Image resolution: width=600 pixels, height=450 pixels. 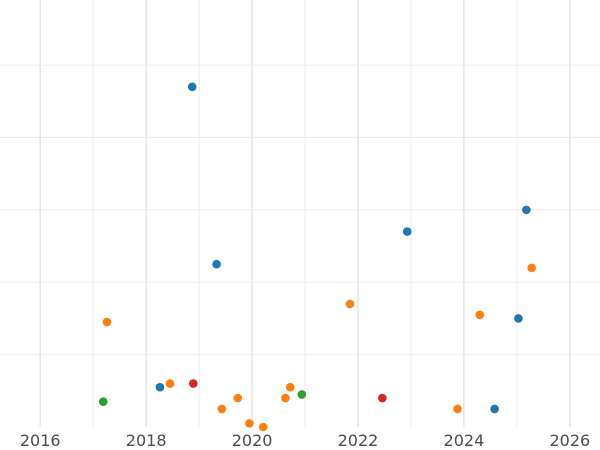 What do you see at coordinates (252, 440) in the screenshot?
I see `x-tick-label: 2020` at bounding box center [252, 440].